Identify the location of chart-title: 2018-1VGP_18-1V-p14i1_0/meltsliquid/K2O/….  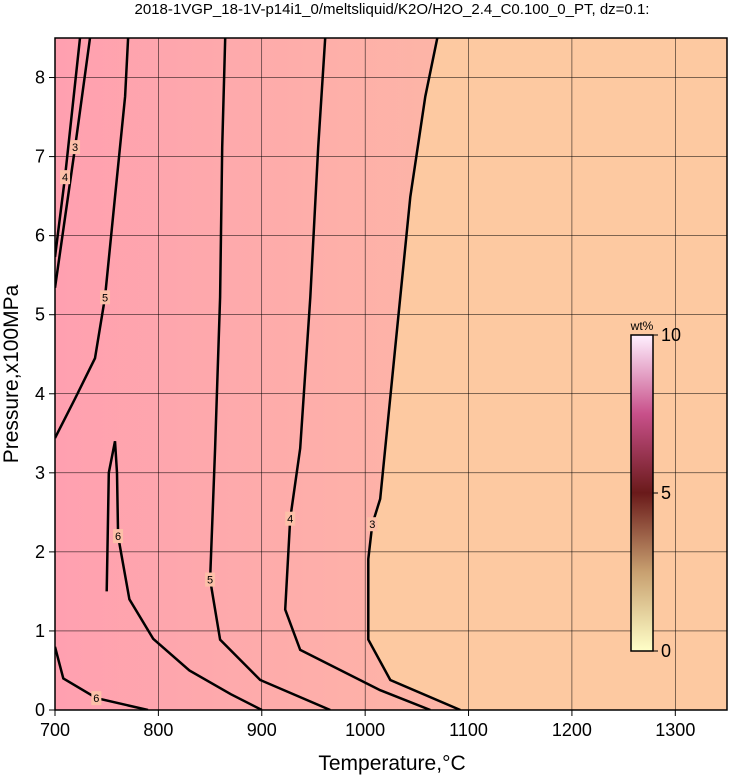
(392, 9).